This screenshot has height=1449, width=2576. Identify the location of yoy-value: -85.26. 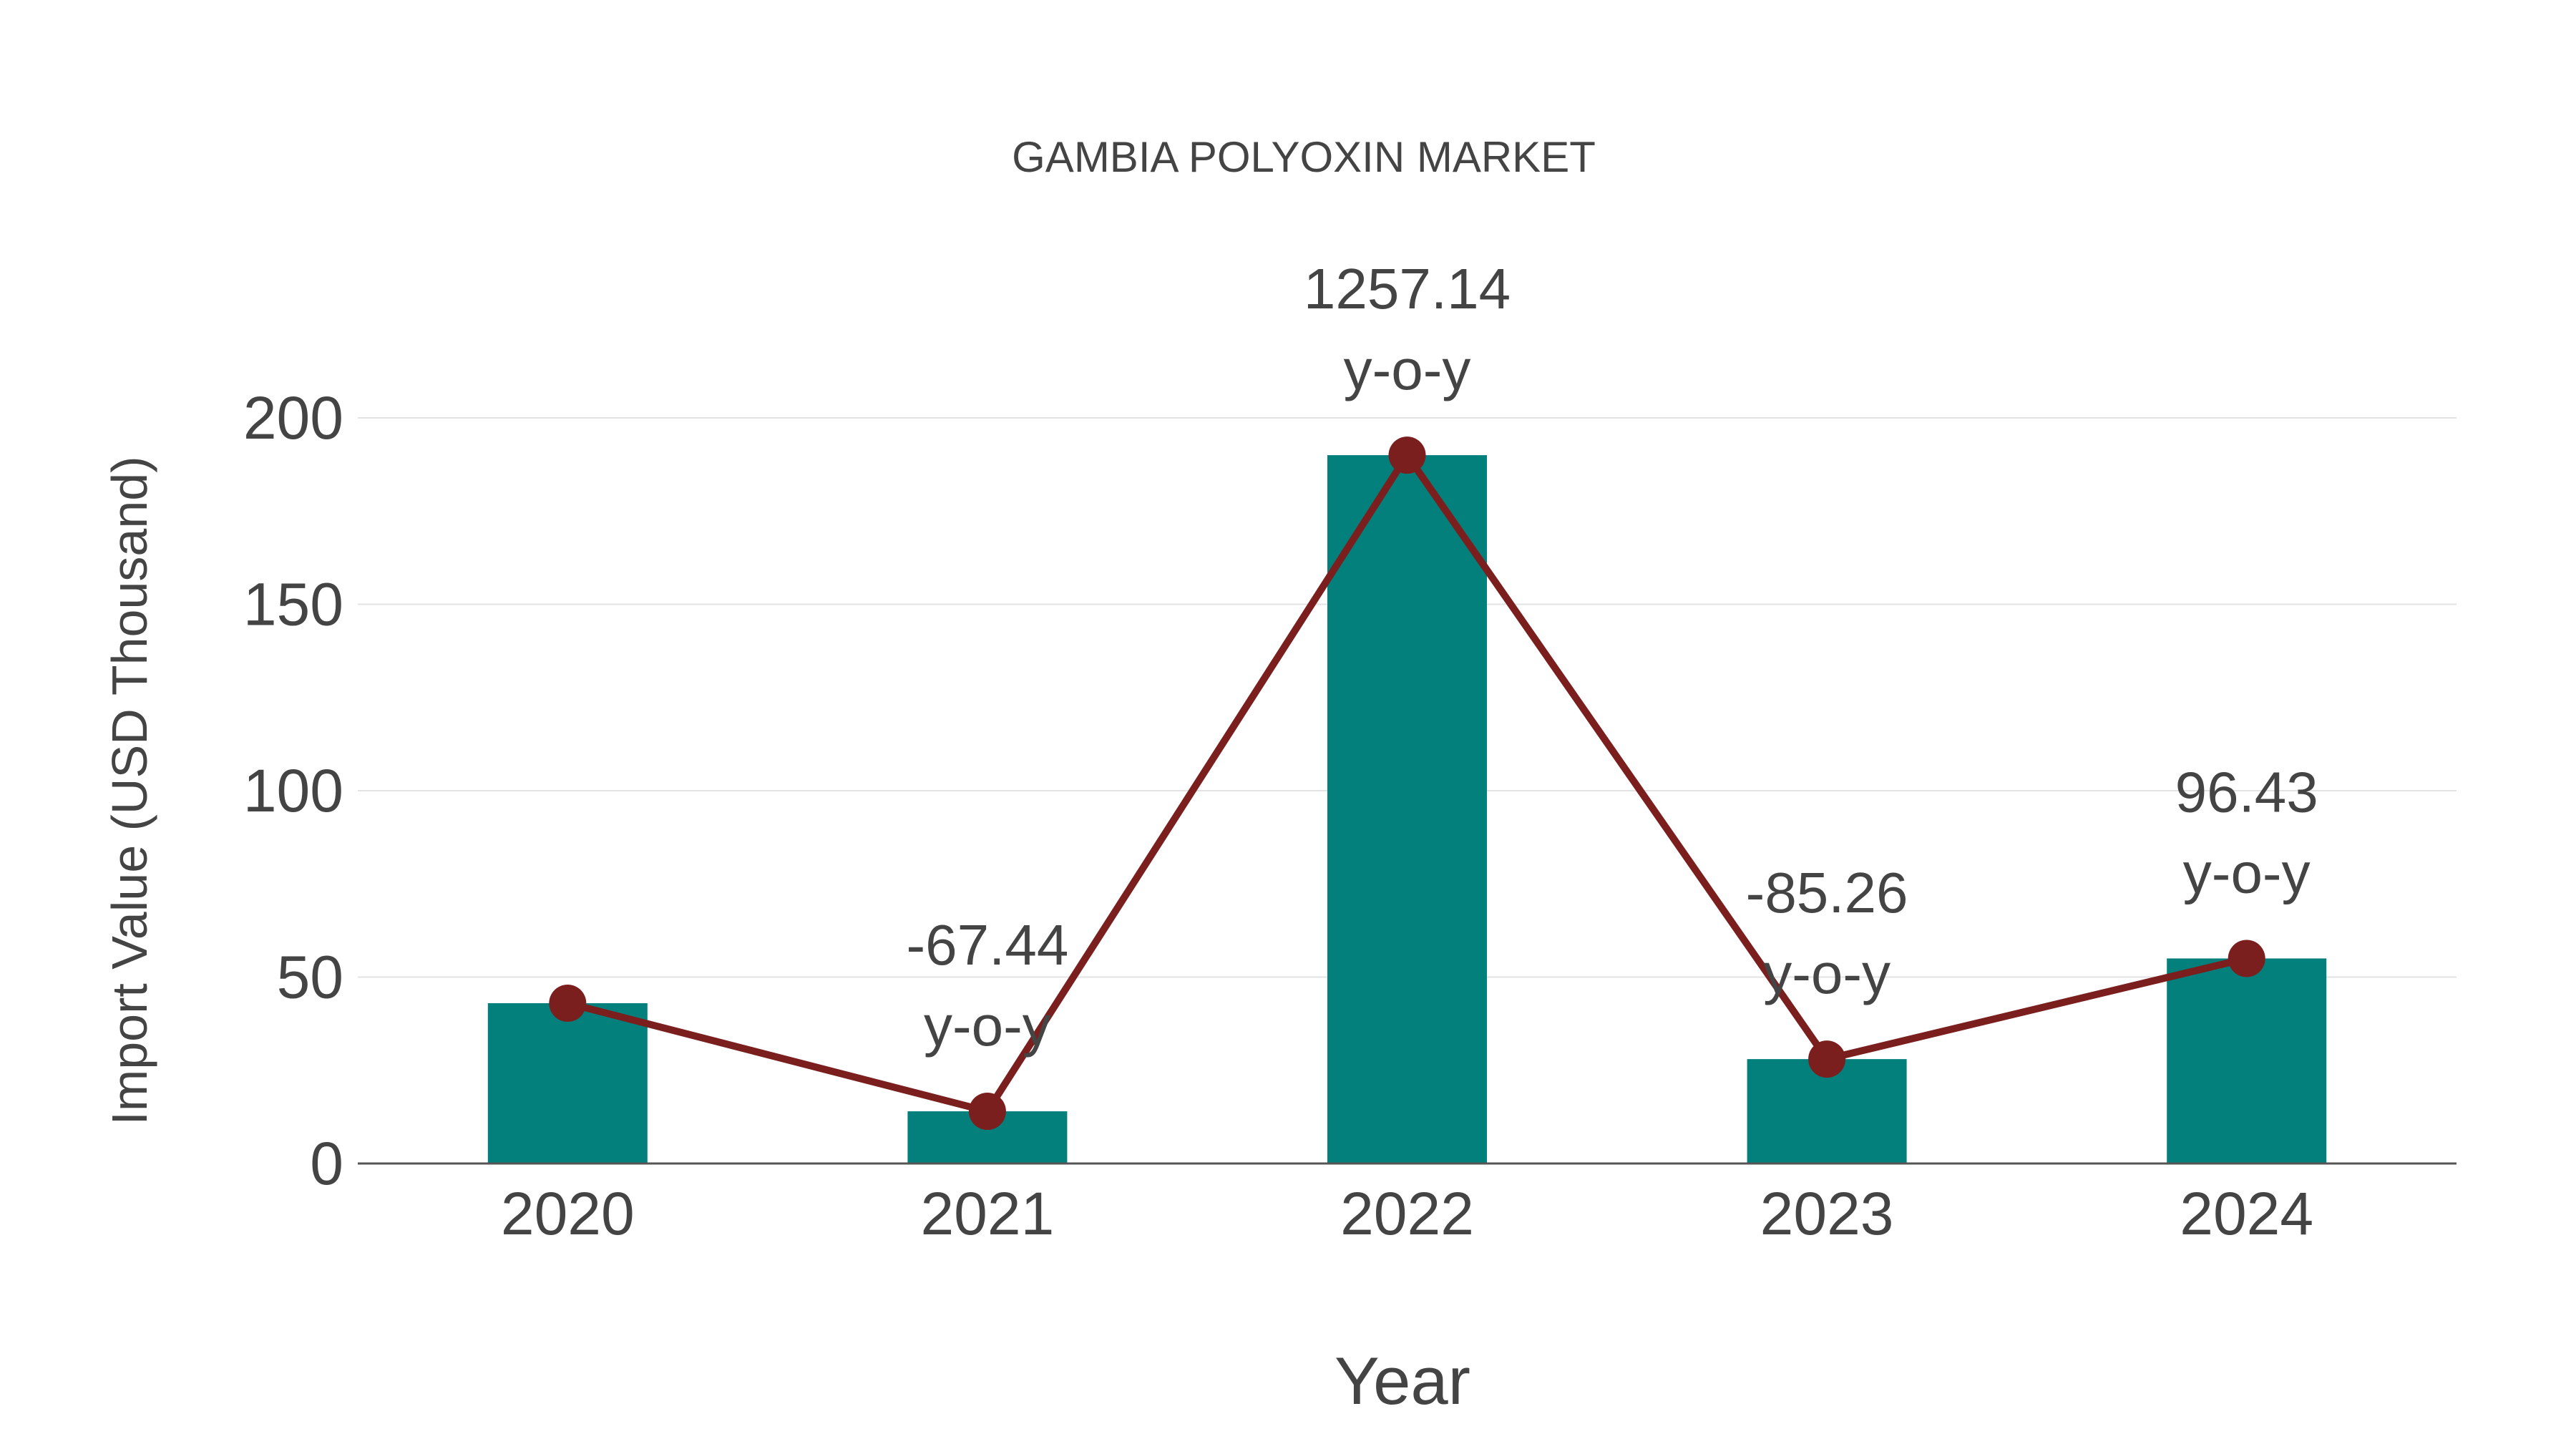
(1827, 892).